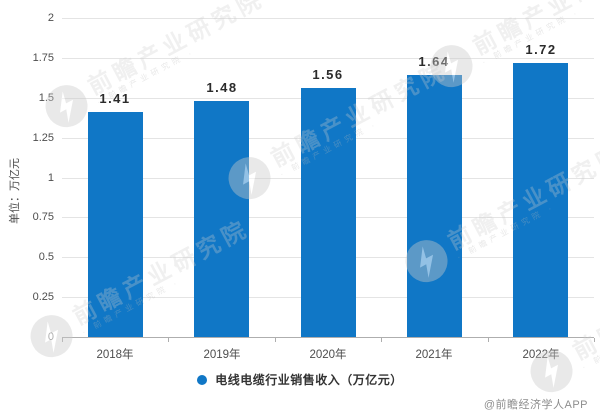 Image resolution: width=600 pixels, height=415 pixels. What do you see at coordinates (50, 177) in the screenshot?
I see `y-tick-label: 1` at bounding box center [50, 177].